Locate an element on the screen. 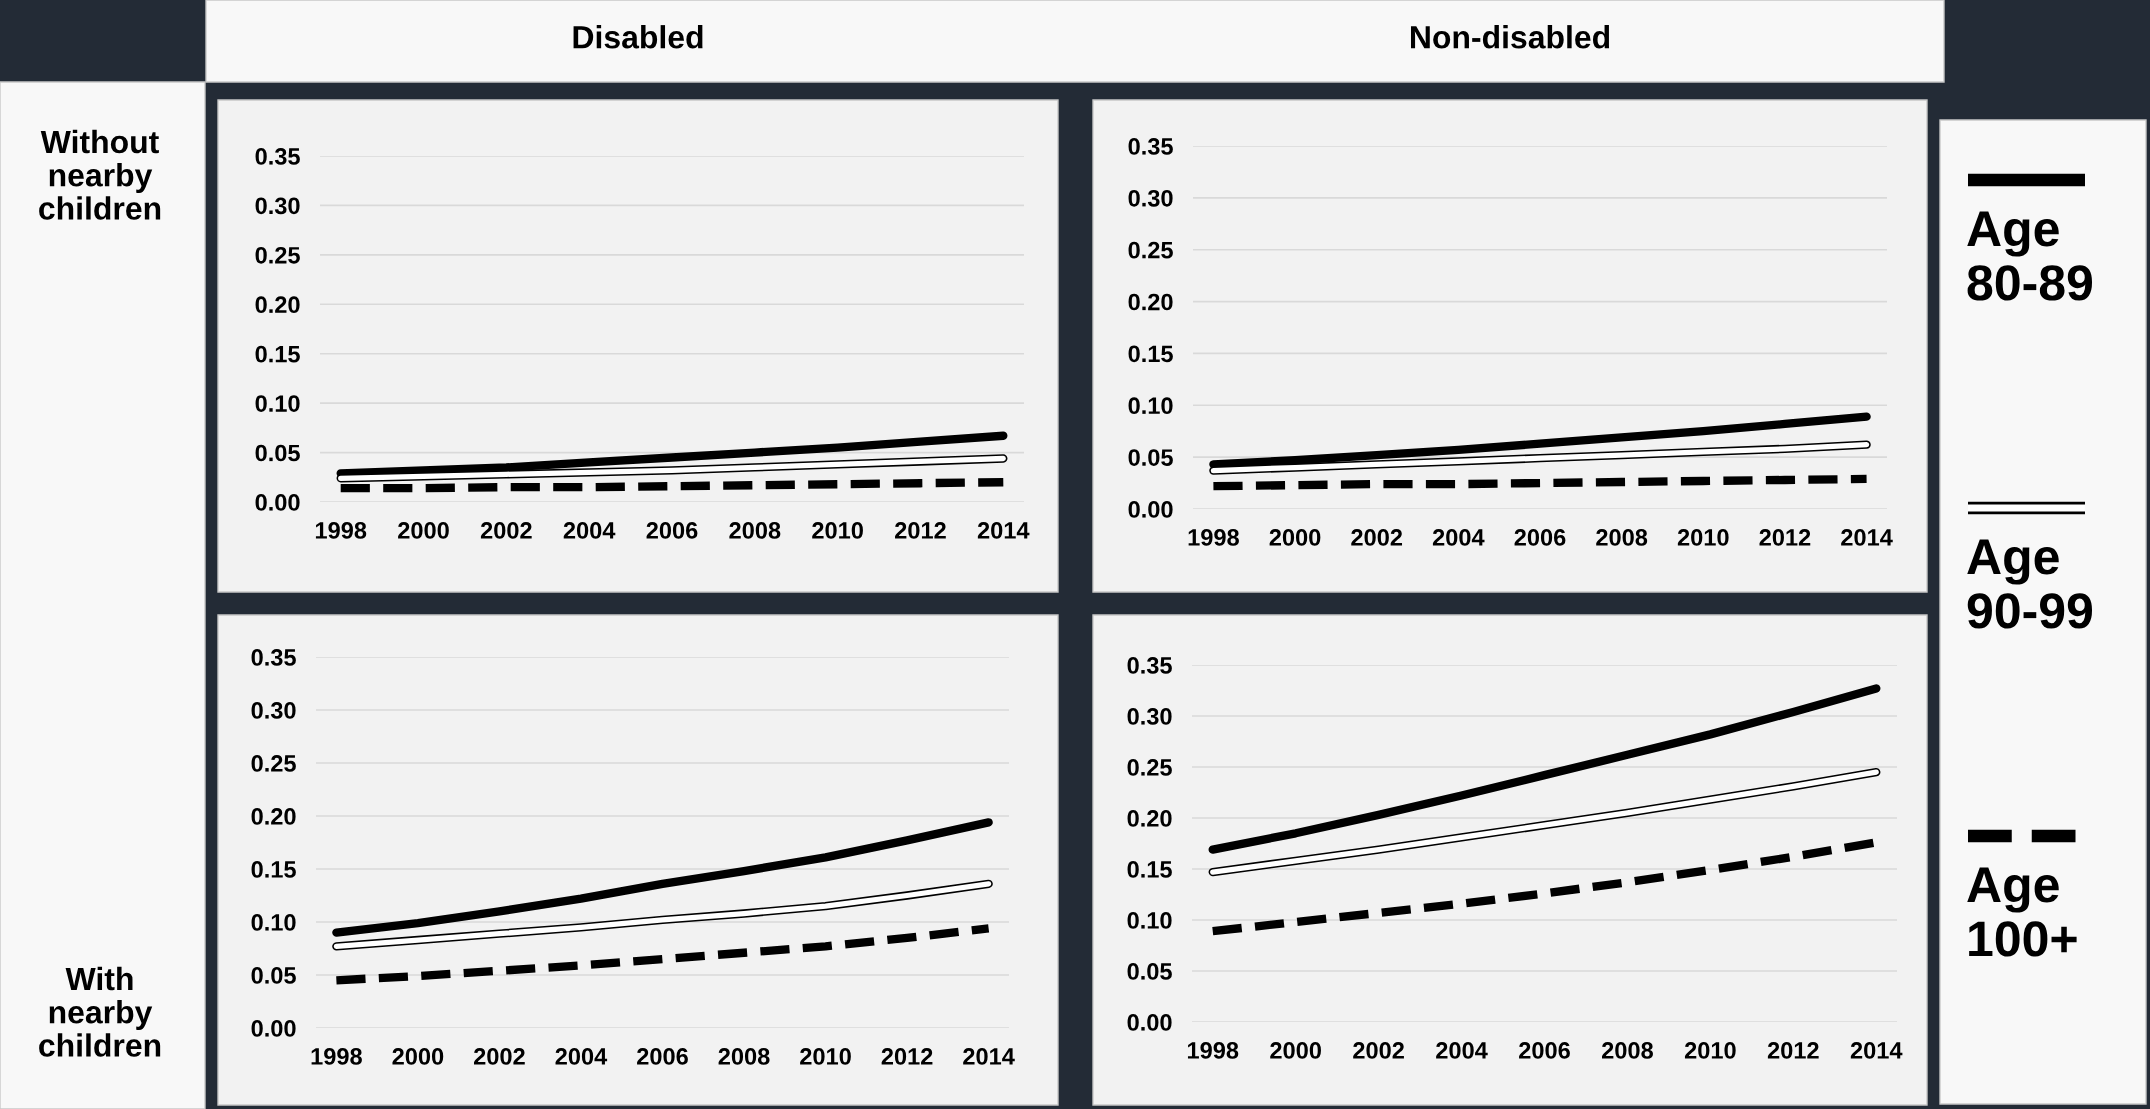 The width and height of the screenshot is (2150, 1109). legend-label: Age 80-89 is located at coordinates (2030, 256).